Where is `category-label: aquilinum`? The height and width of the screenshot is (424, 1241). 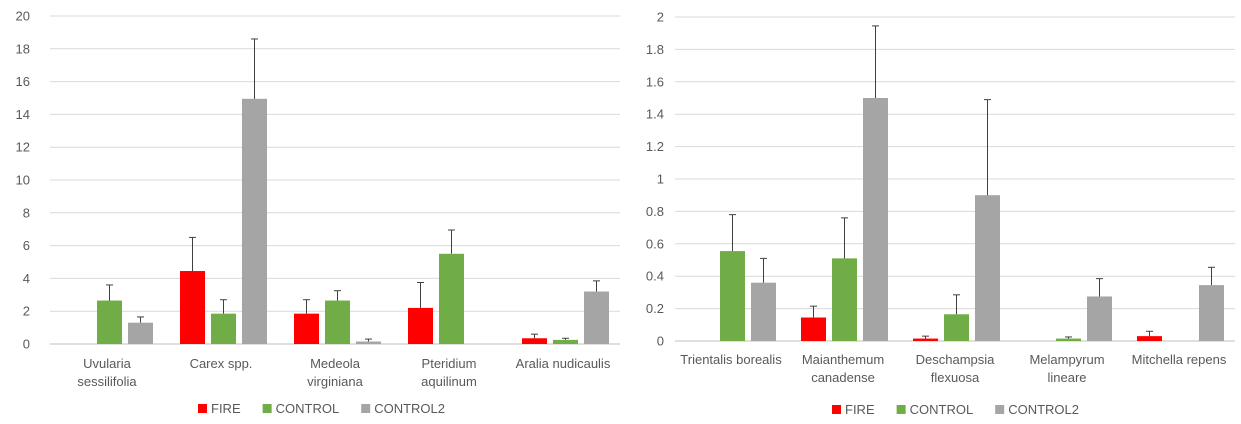 category-label: aquilinum is located at coordinates (449, 381).